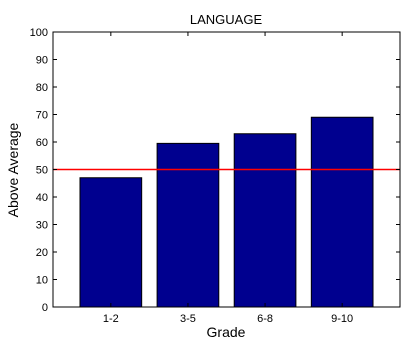 This screenshot has width=401, height=341. I want to click on x-tick-label: 3-5, so click(188, 319).